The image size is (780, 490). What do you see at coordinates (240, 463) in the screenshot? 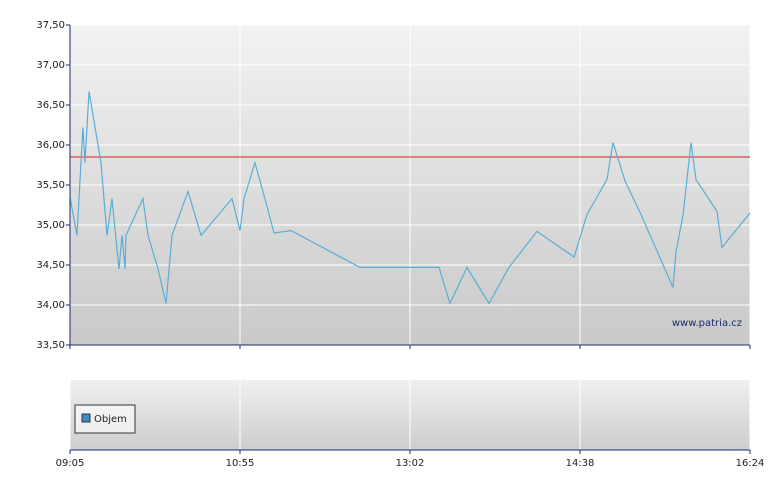
I see `x-tick-label: 10:55` at bounding box center [240, 463].